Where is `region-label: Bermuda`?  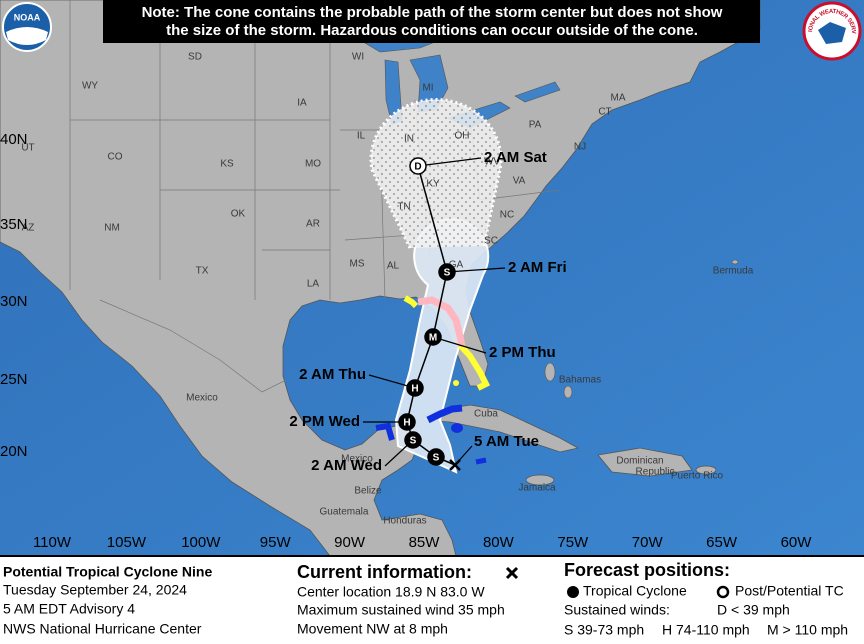
region-label: Bermuda is located at coordinates (733, 271).